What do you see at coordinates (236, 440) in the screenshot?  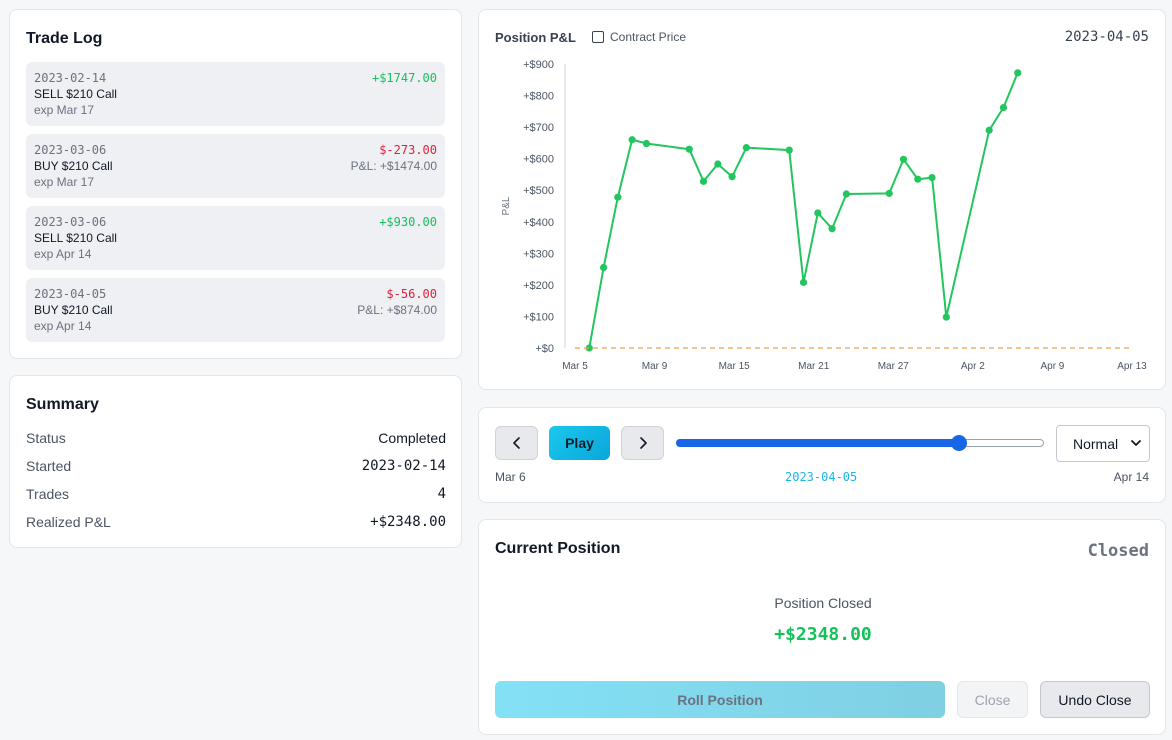 I see `summary-row-status: Status Completed` at bounding box center [236, 440].